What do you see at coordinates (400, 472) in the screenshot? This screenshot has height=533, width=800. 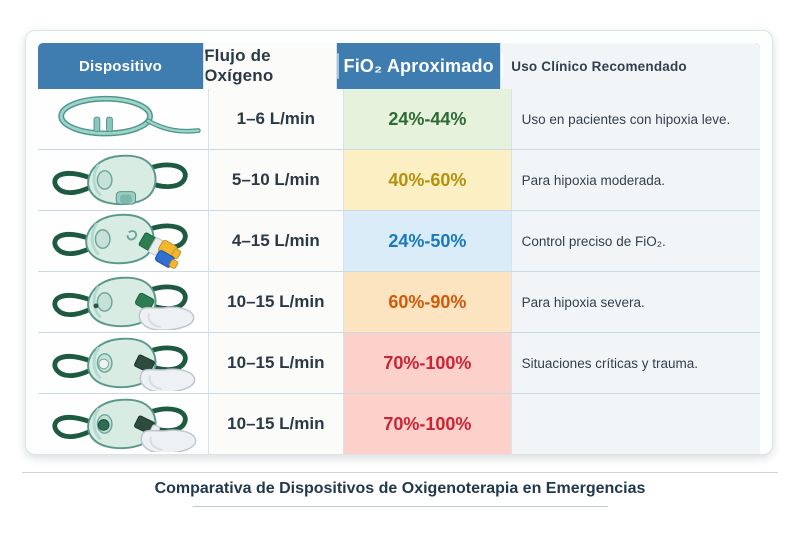 I see `footer-divider-top` at bounding box center [400, 472].